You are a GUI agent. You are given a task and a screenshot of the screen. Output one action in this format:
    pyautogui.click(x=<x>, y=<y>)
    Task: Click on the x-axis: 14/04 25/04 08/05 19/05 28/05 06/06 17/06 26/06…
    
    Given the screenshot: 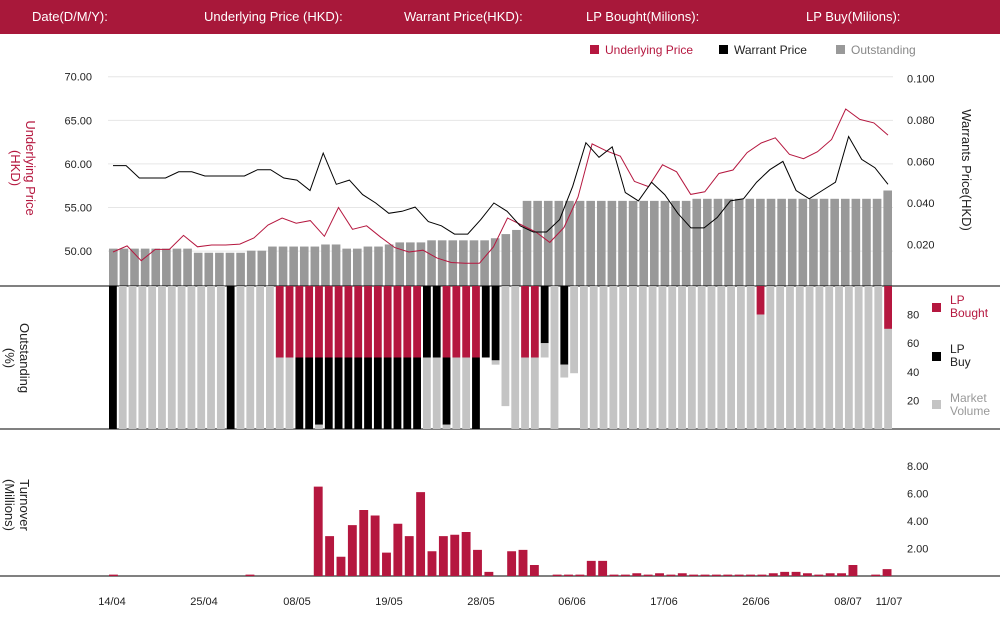 What is the action you would take?
    pyautogui.click(x=500, y=602)
    